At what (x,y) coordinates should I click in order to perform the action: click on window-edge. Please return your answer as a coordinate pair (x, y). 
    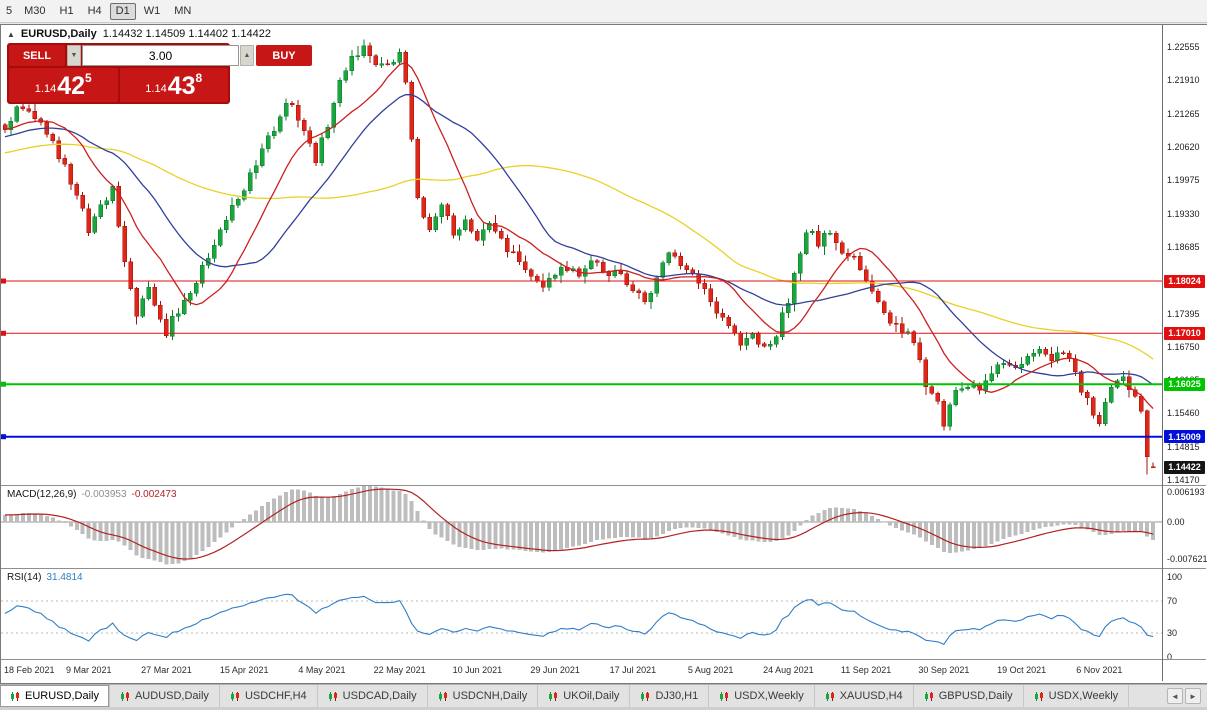
    Looking at the image, I should click on (603, 708).